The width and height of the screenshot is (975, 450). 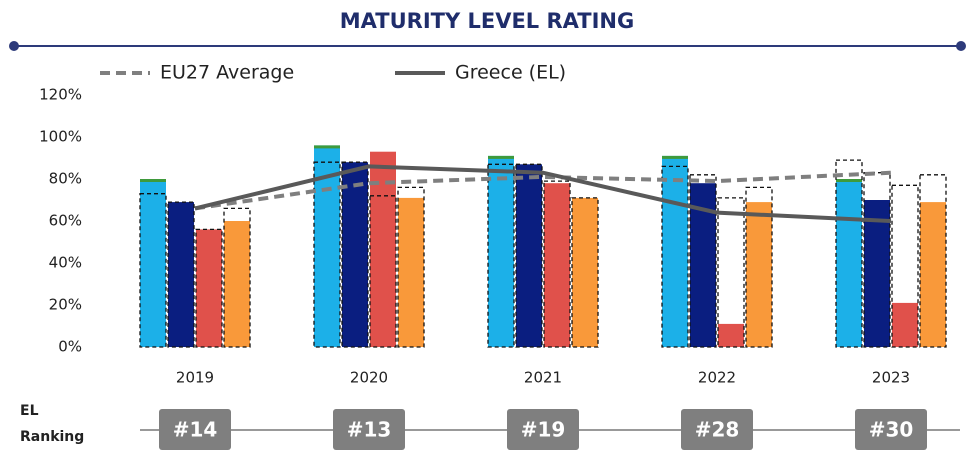 What do you see at coordinates (543, 378) in the screenshot?
I see `x-tick-label: 2021` at bounding box center [543, 378].